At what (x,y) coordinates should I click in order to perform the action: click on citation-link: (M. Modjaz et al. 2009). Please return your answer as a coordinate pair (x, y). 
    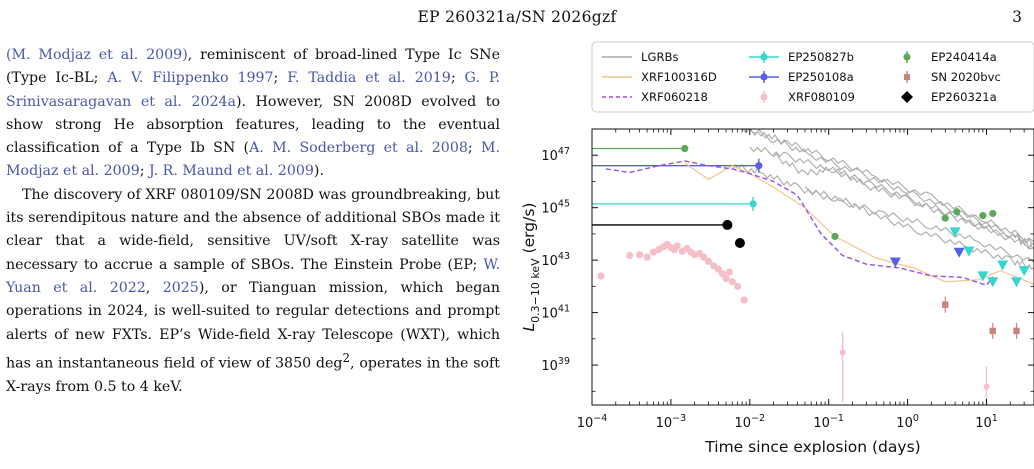
    Looking at the image, I should click on (97, 55).